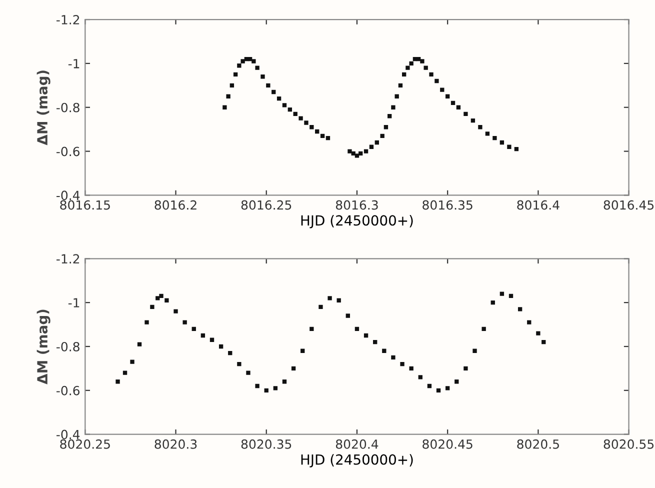  What do you see at coordinates (85, 205) in the screenshot?
I see `x-tick-label: 8016.15` at bounding box center [85, 205].